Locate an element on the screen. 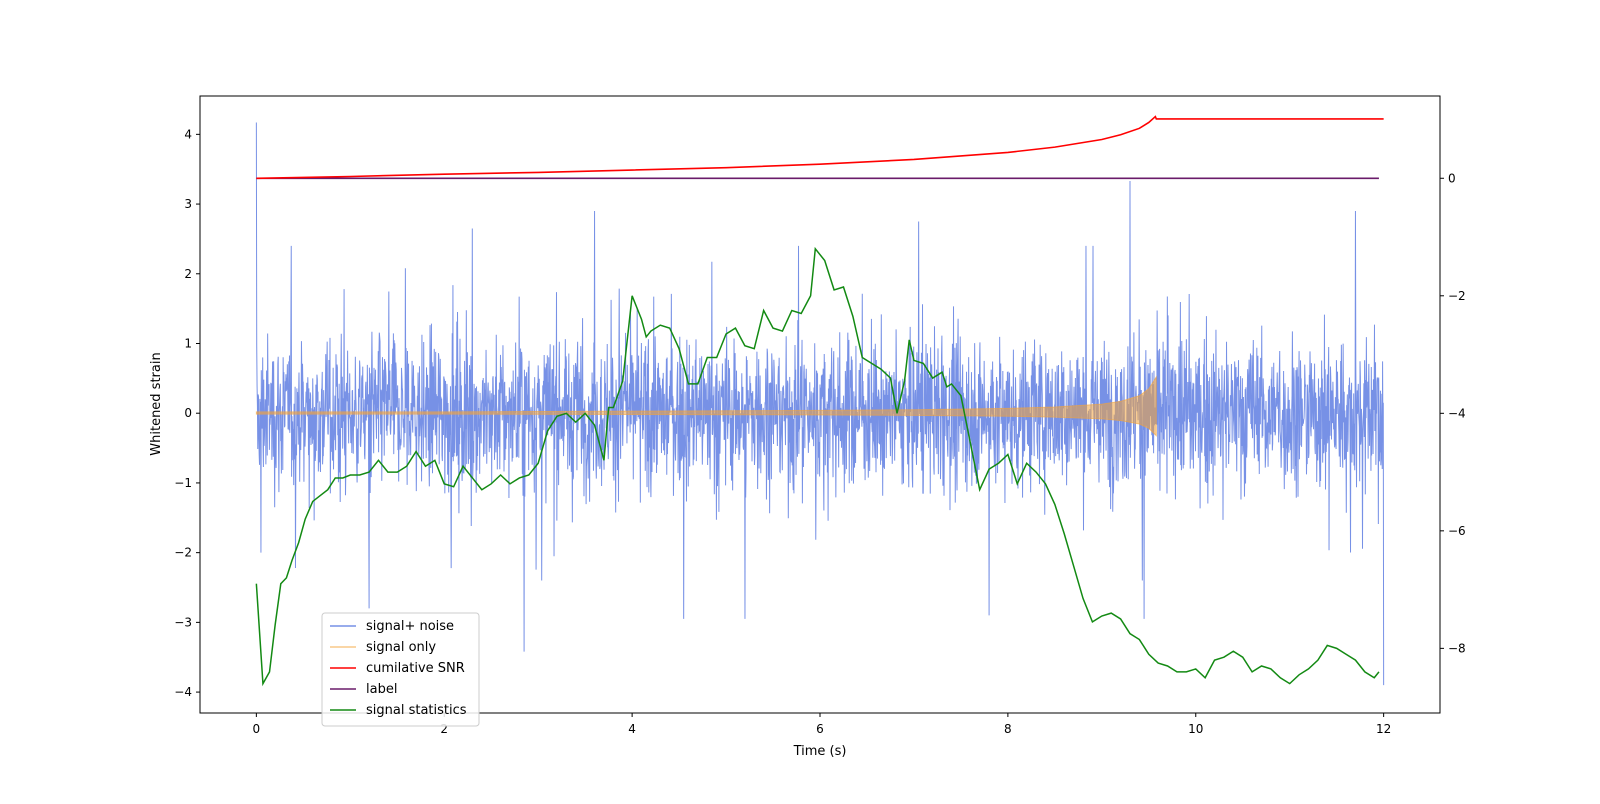 The image size is (1600, 804). y-tick-label: 4 is located at coordinates (188, 134).